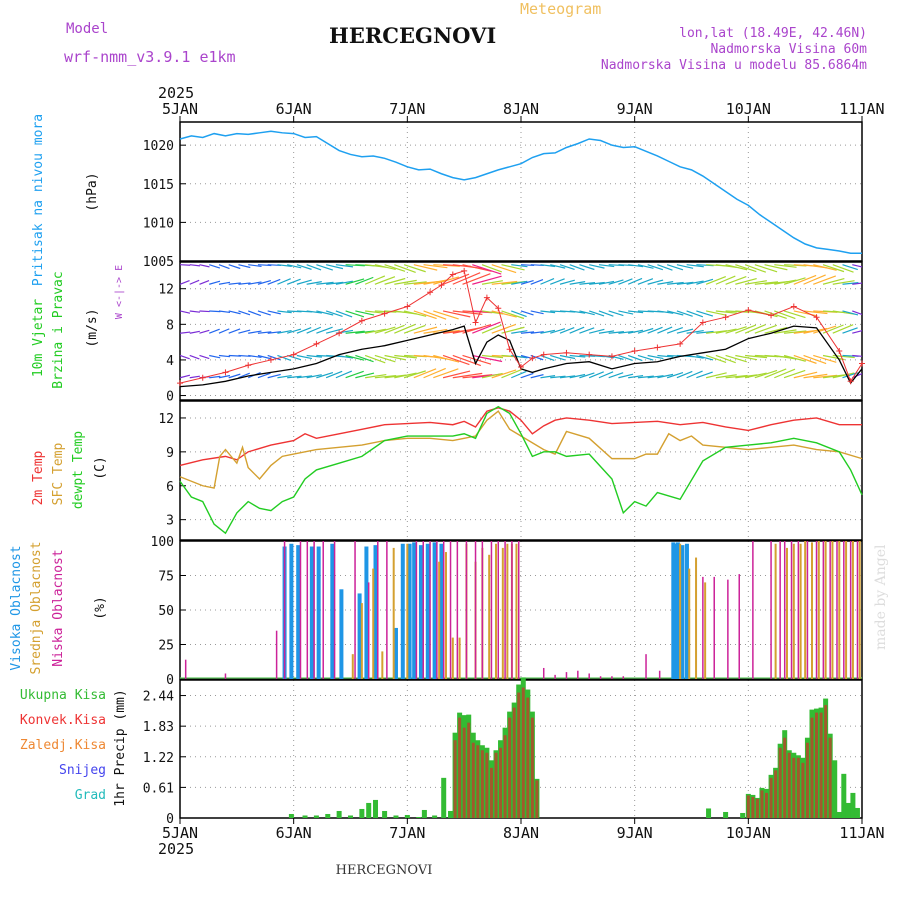 The height and width of the screenshot is (900, 900). I want to click on page-title: HERCEGNOVI, so click(412, 35).